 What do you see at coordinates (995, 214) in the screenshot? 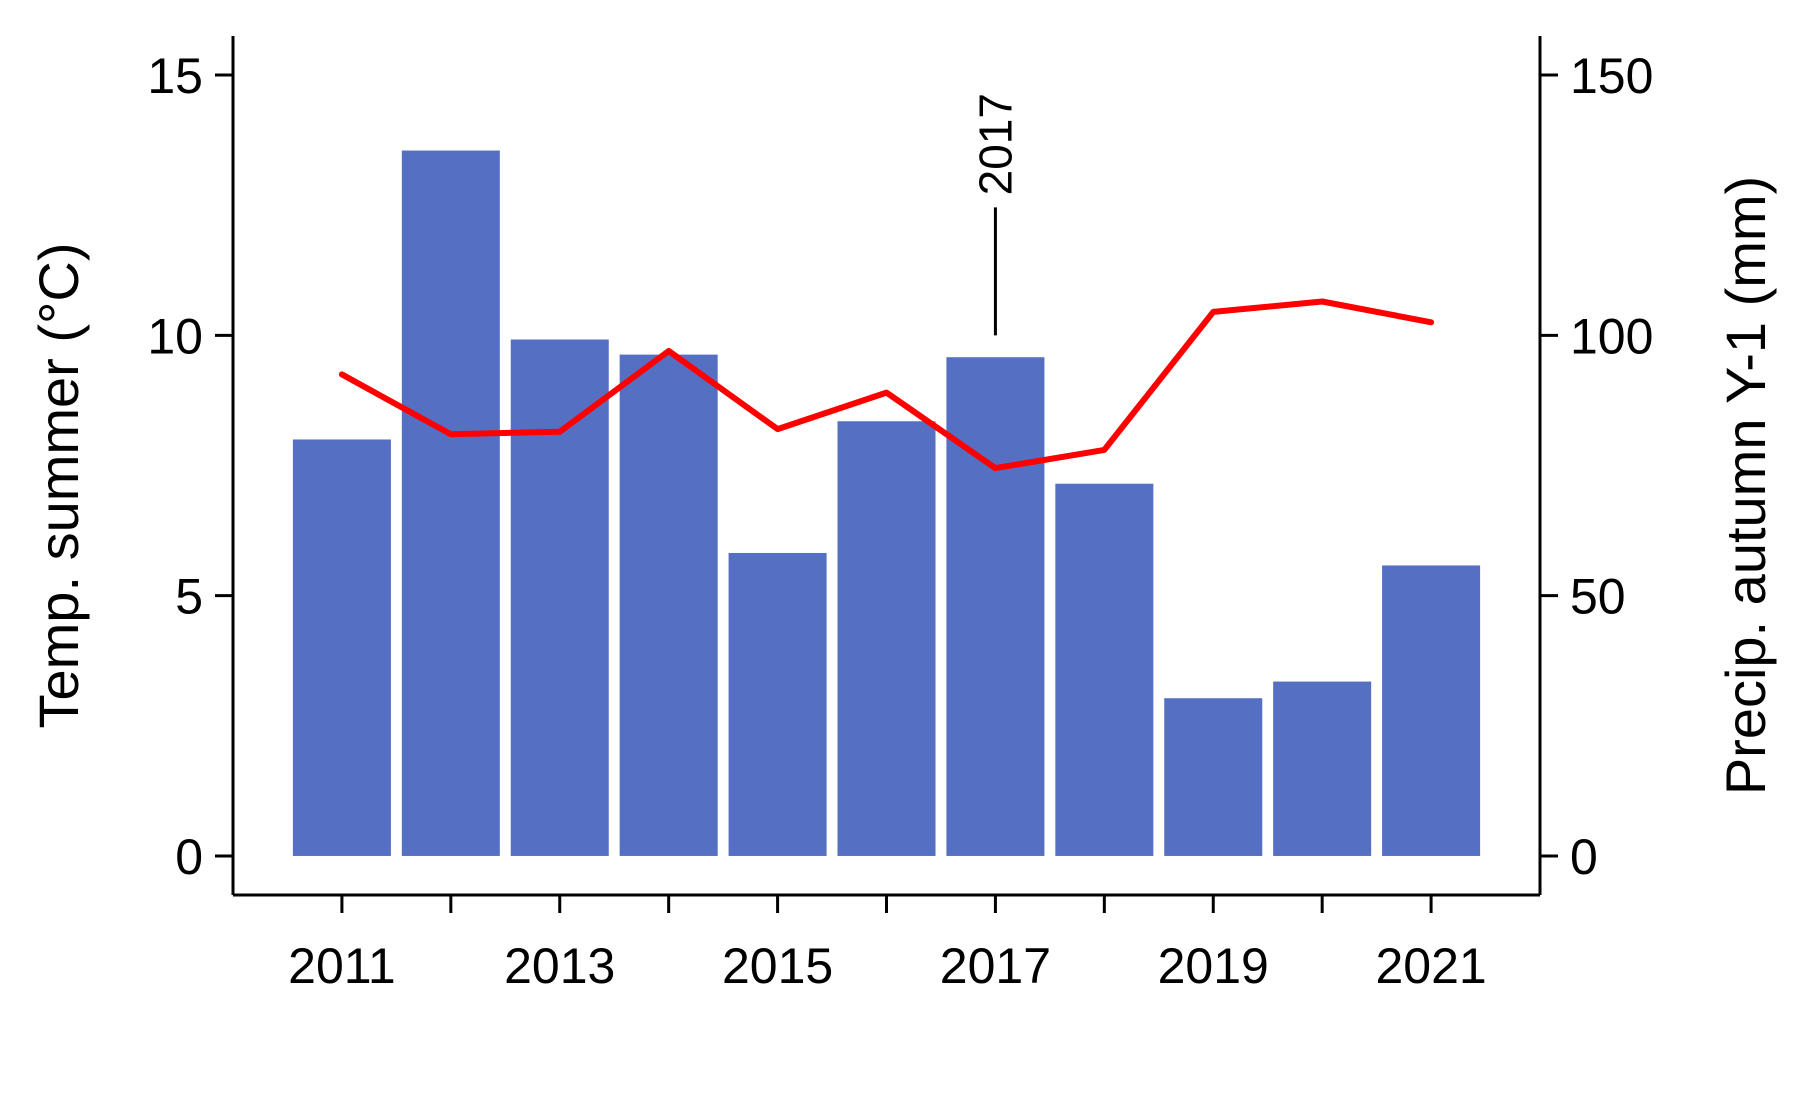
I see `annotation: 2017` at bounding box center [995, 214].